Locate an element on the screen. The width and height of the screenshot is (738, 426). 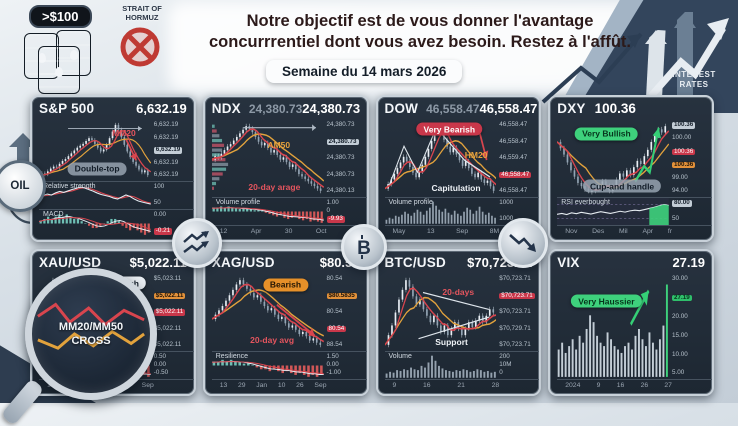
subchart-plot: Resilience is located at coordinates (268, 365).